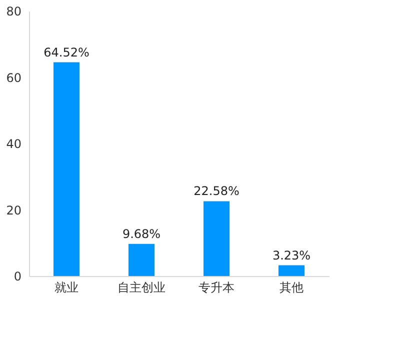 The width and height of the screenshot is (405, 357). Describe the element at coordinates (292, 287) in the screenshot. I see `x-tick-label: 其他` at that location.